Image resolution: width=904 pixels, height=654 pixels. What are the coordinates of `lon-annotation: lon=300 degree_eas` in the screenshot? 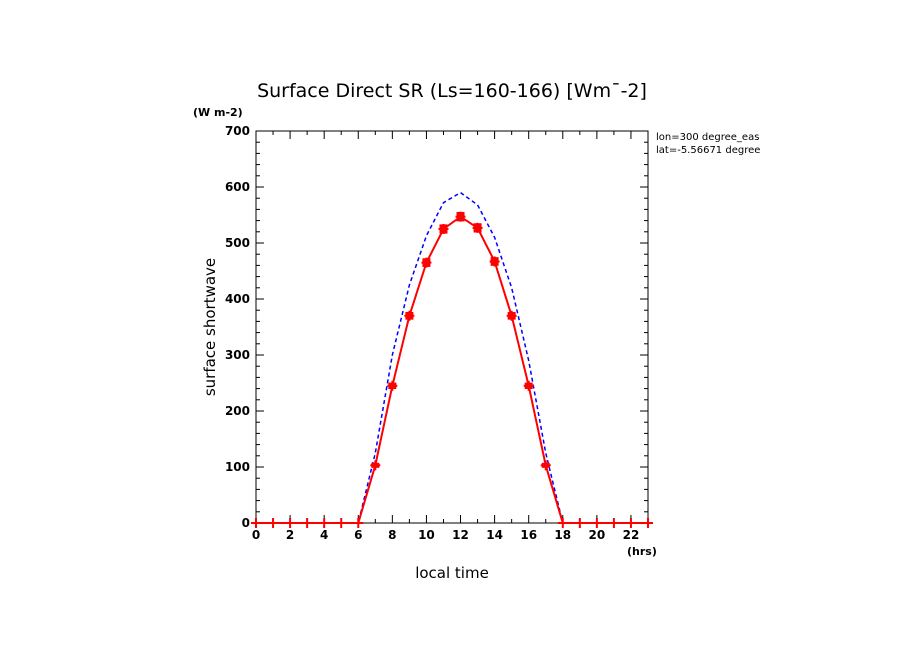 It's located at (707, 137).